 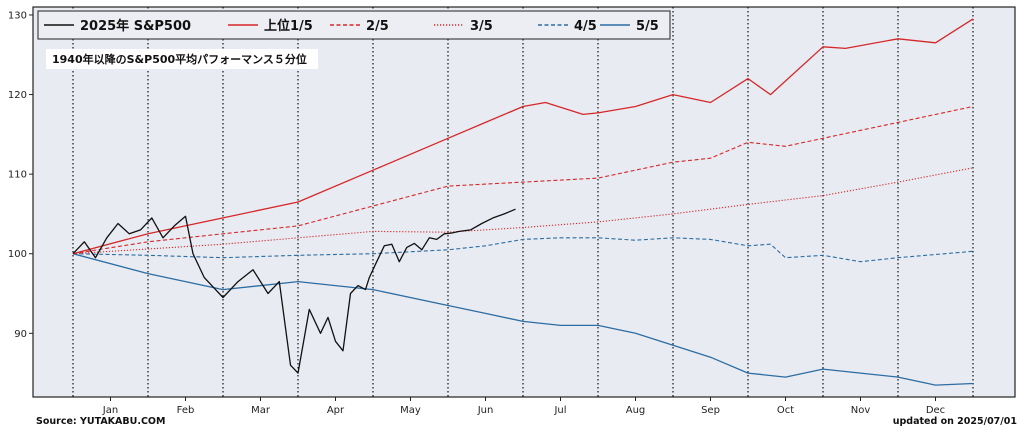 What do you see at coordinates (481, 26) in the screenshot?
I see `legend-label: 3/5` at bounding box center [481, 26].